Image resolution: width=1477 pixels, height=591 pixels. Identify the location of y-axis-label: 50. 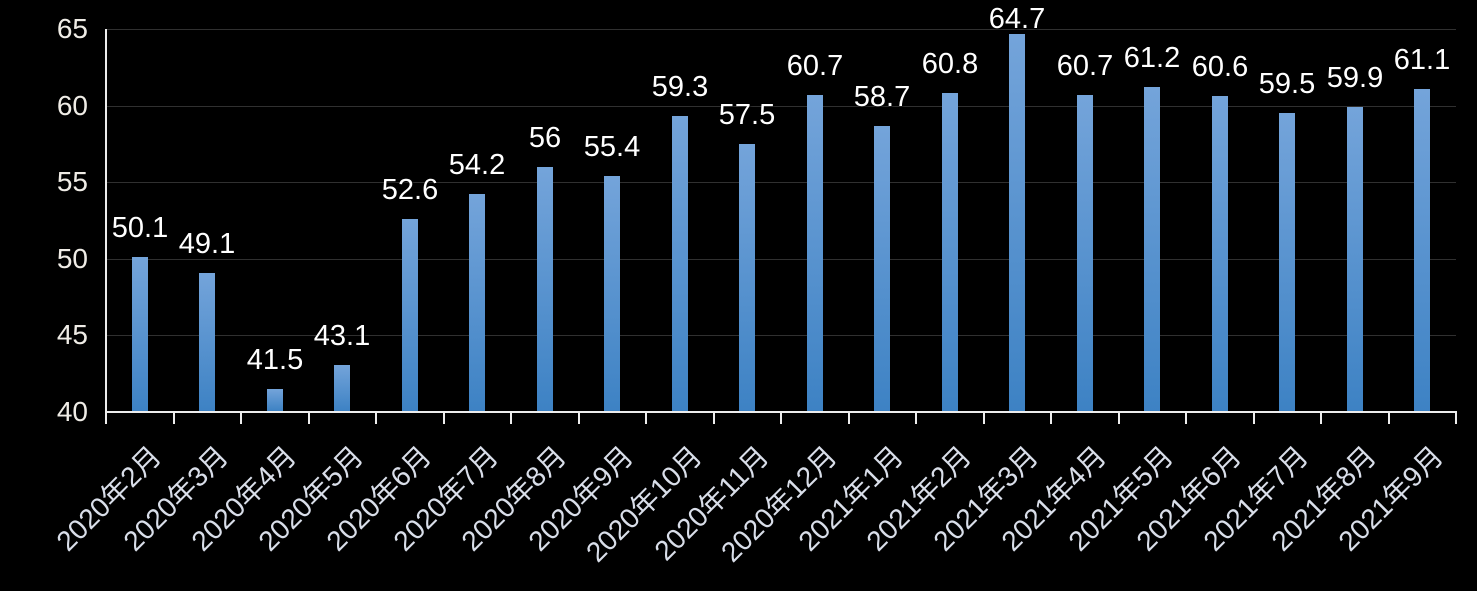
(72, 258).